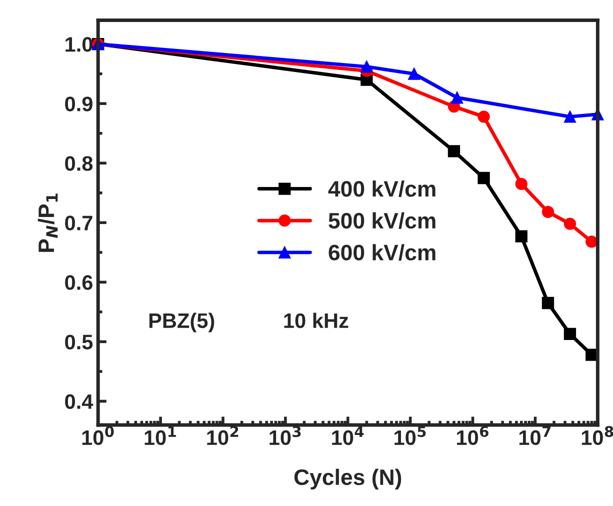 The image size is (613, 506). Describe the element at coordinates (222, 436) in the screenshot. I see `x-tick-label: 10$^{2}$` at that location.